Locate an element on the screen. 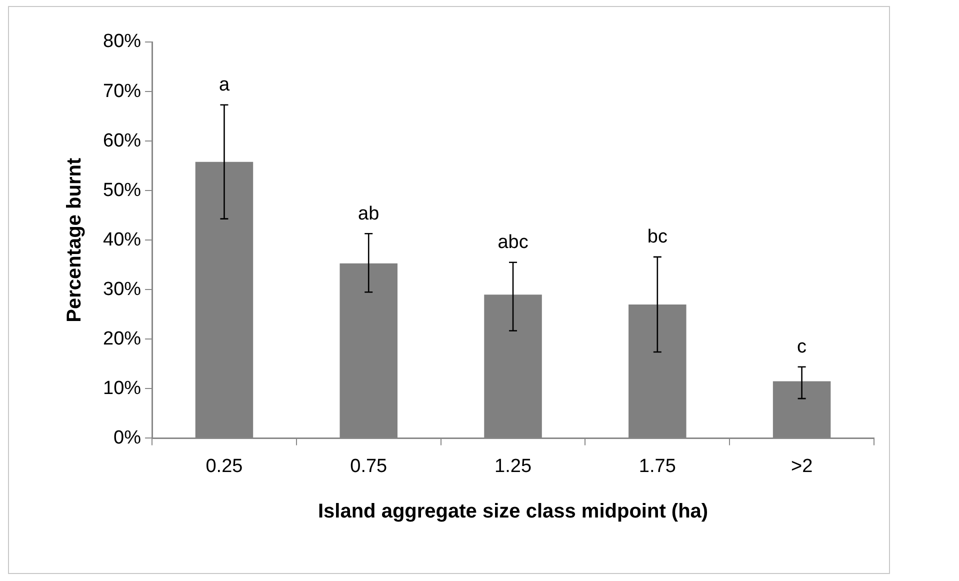 The height and width of the screenshot is (581, 959). annotation: ab is located at coordinates (369, 213).